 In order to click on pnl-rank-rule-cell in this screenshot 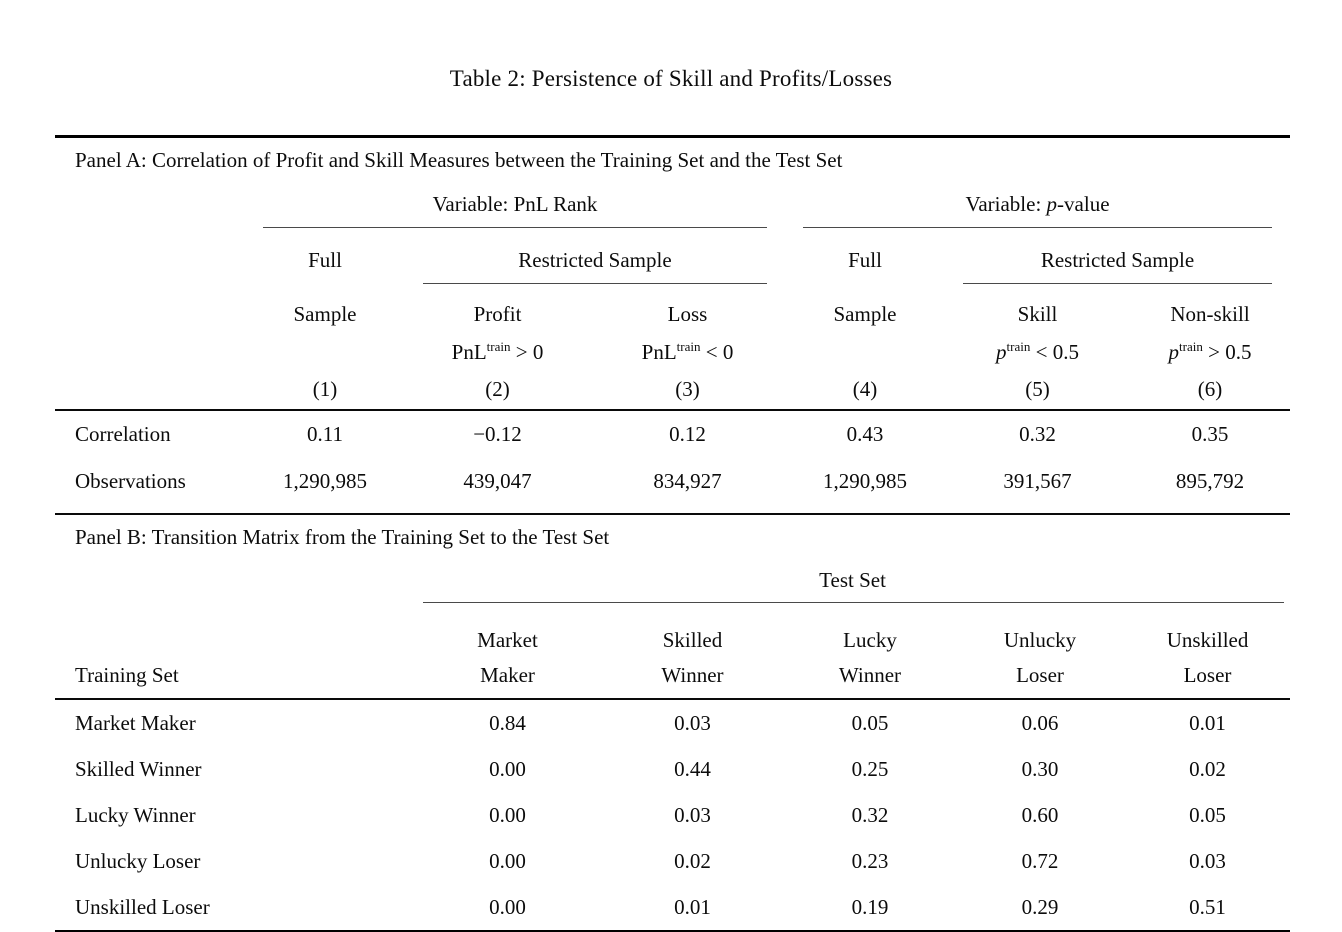, I will do `click(515, 232)`.